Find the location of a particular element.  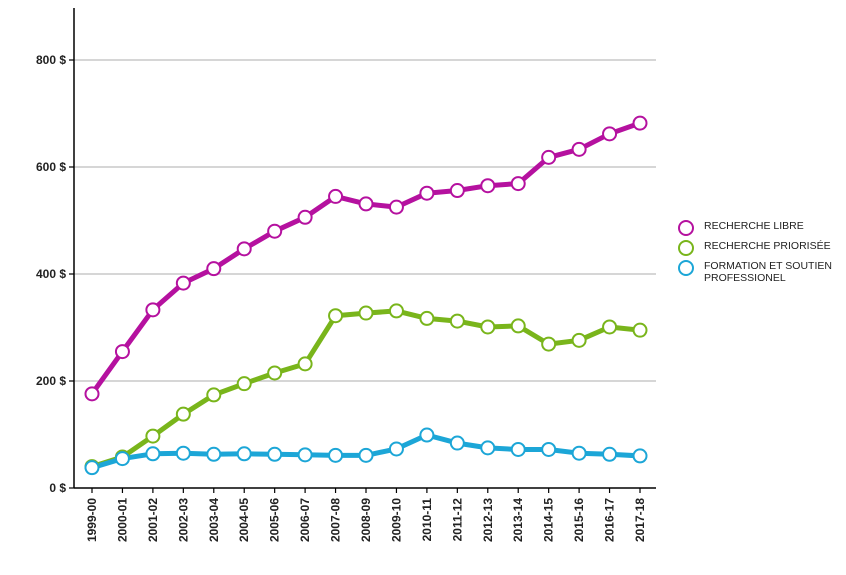

x-tick-label: 2001-02 is located at coordinates (153, 520).